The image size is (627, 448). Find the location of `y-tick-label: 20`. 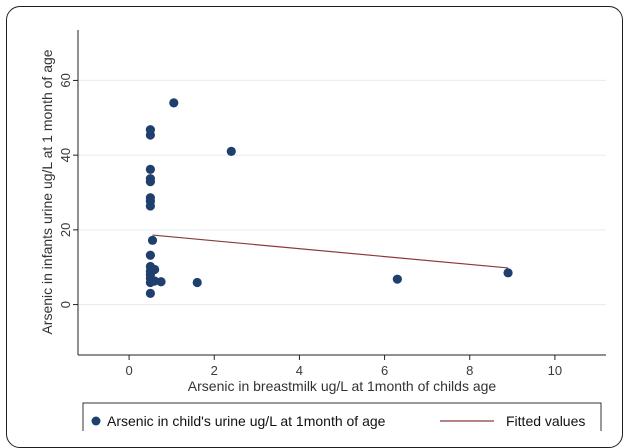

y-tick-label: 20 is located at coordinates (65, 230).